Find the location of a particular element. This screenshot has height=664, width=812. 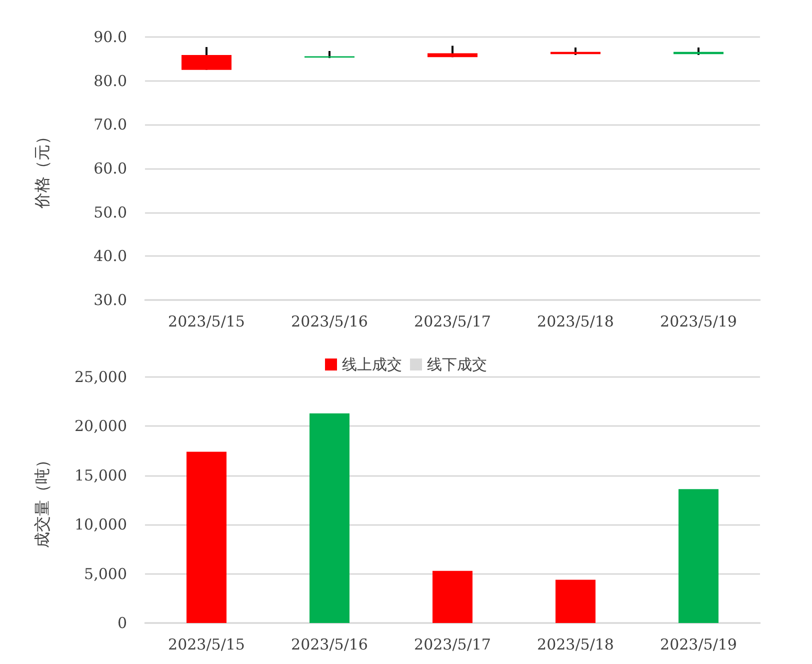

y-tick-label: 0 is located at coordinates (122, 623).